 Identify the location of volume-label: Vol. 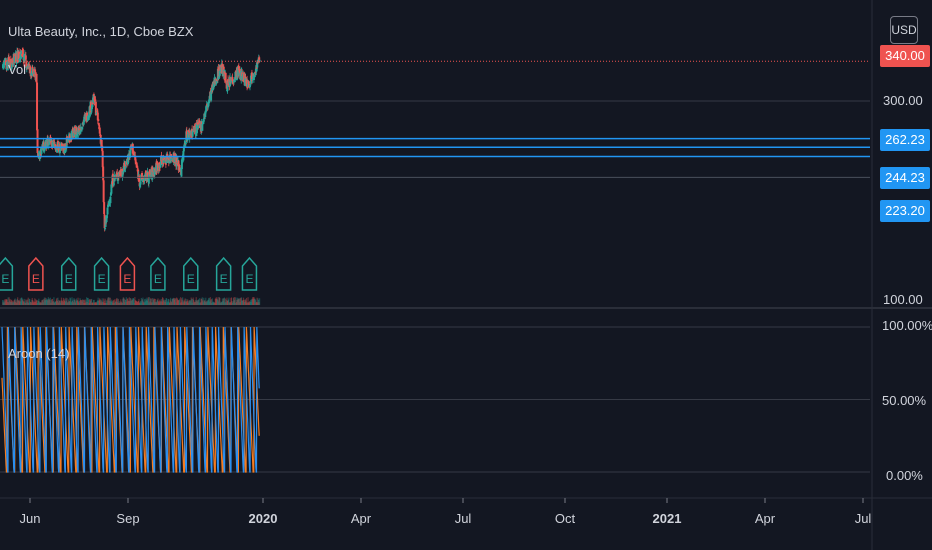
(17, 69).